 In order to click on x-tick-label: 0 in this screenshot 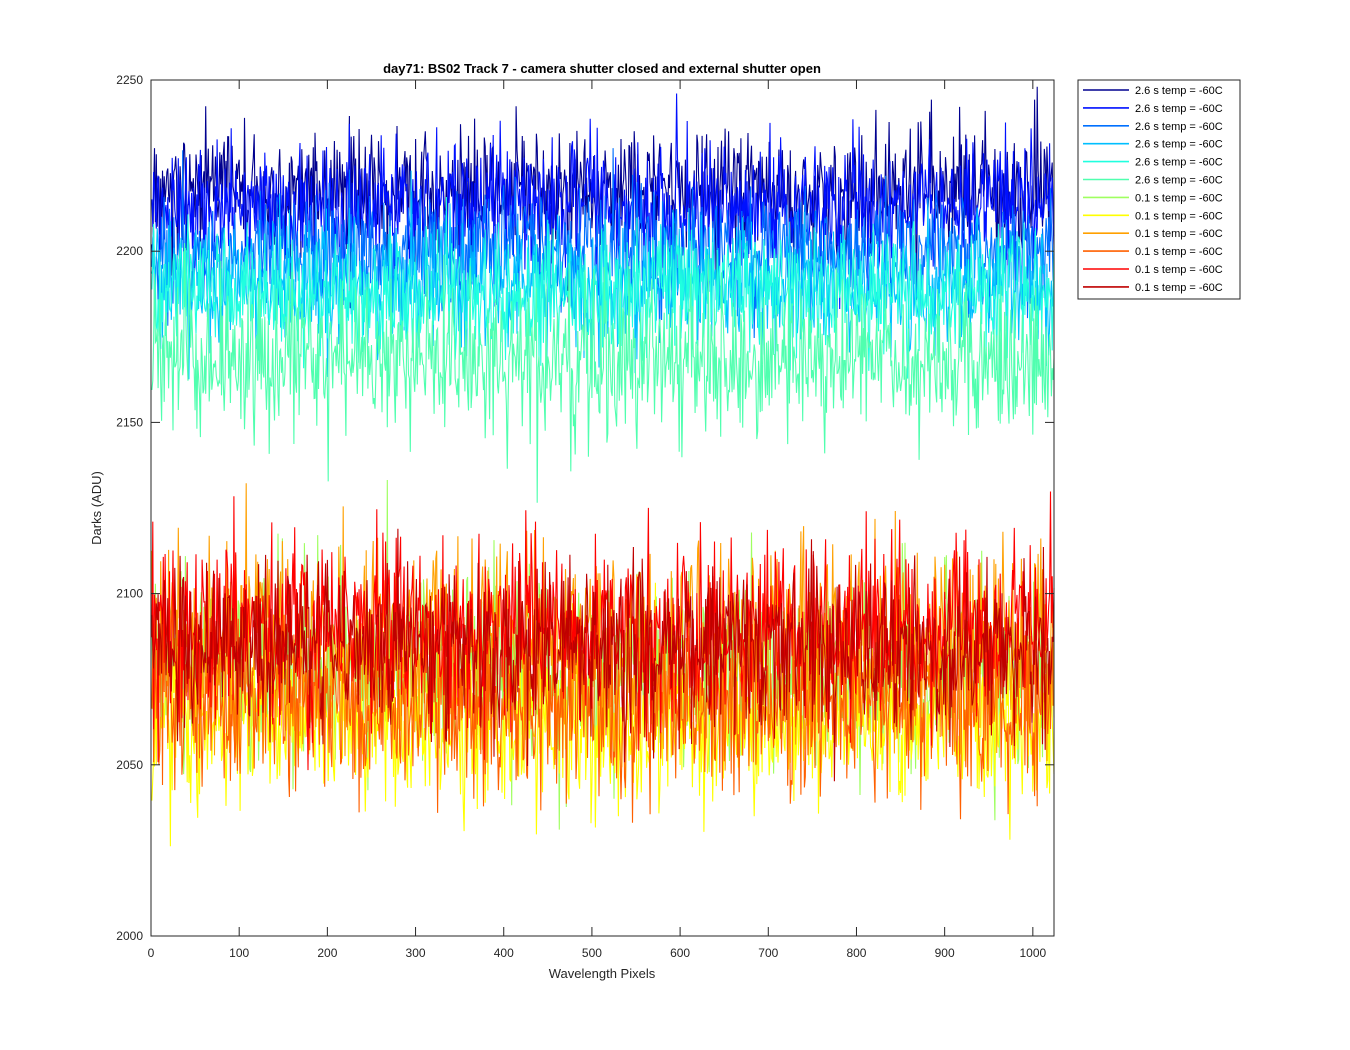, I will do `click(151, 953)`.